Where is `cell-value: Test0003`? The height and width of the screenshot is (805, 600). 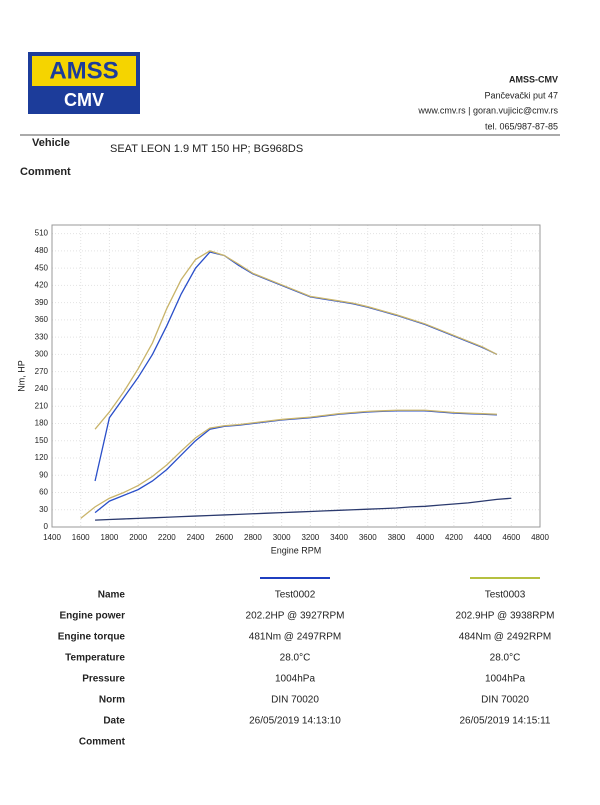 cell-value: Test0003 is located at coordinates (505, 595).